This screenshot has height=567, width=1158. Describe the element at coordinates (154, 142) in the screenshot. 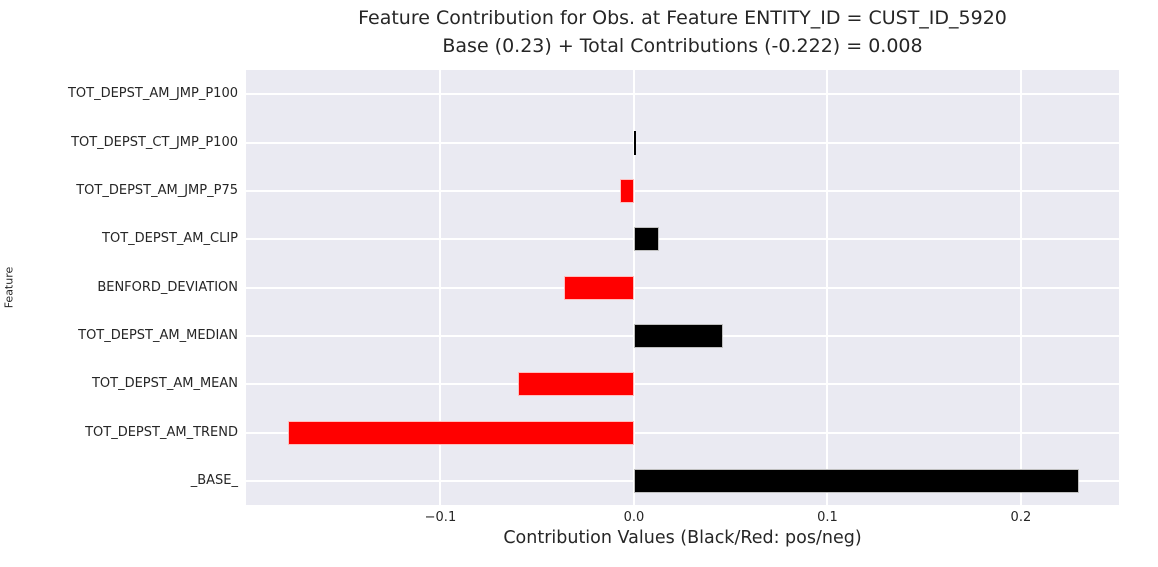

I see `ytick-tot_depst_ct_jmp_p100: TOT_DEPST_CT_JMP_P100` at that location.